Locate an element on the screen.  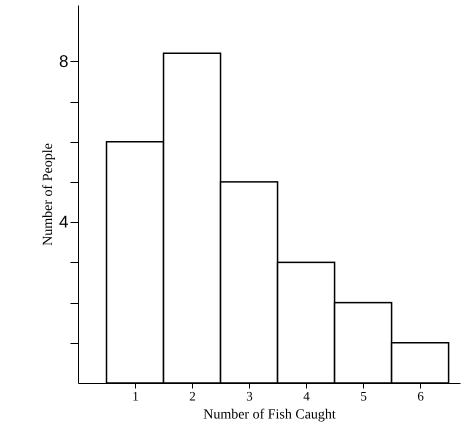
x-tick-label: 4 is located at coordinates (306, 396).